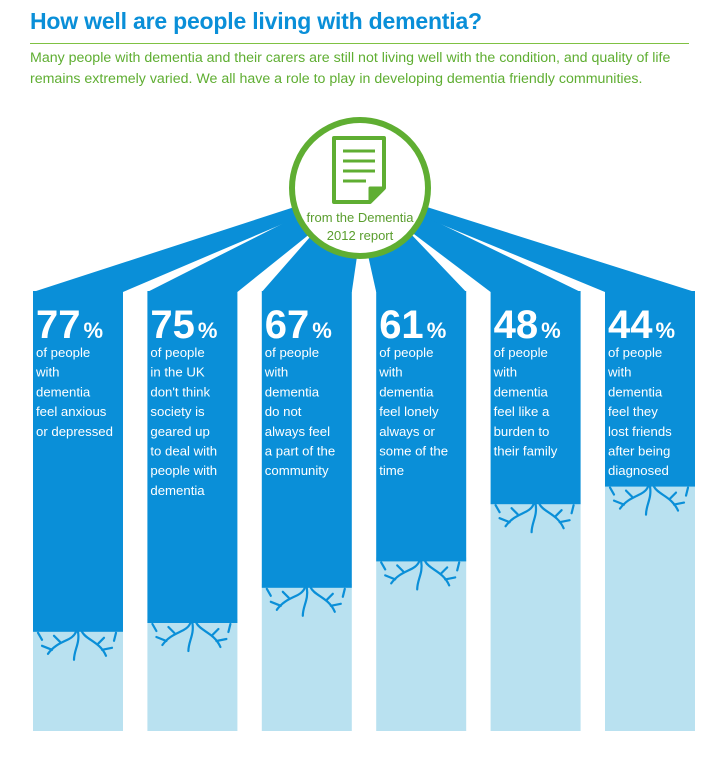 Image resolution: width=721 pixels, height=761 pixels. I want to click on category-label-line: always feel, so click(297, 431).